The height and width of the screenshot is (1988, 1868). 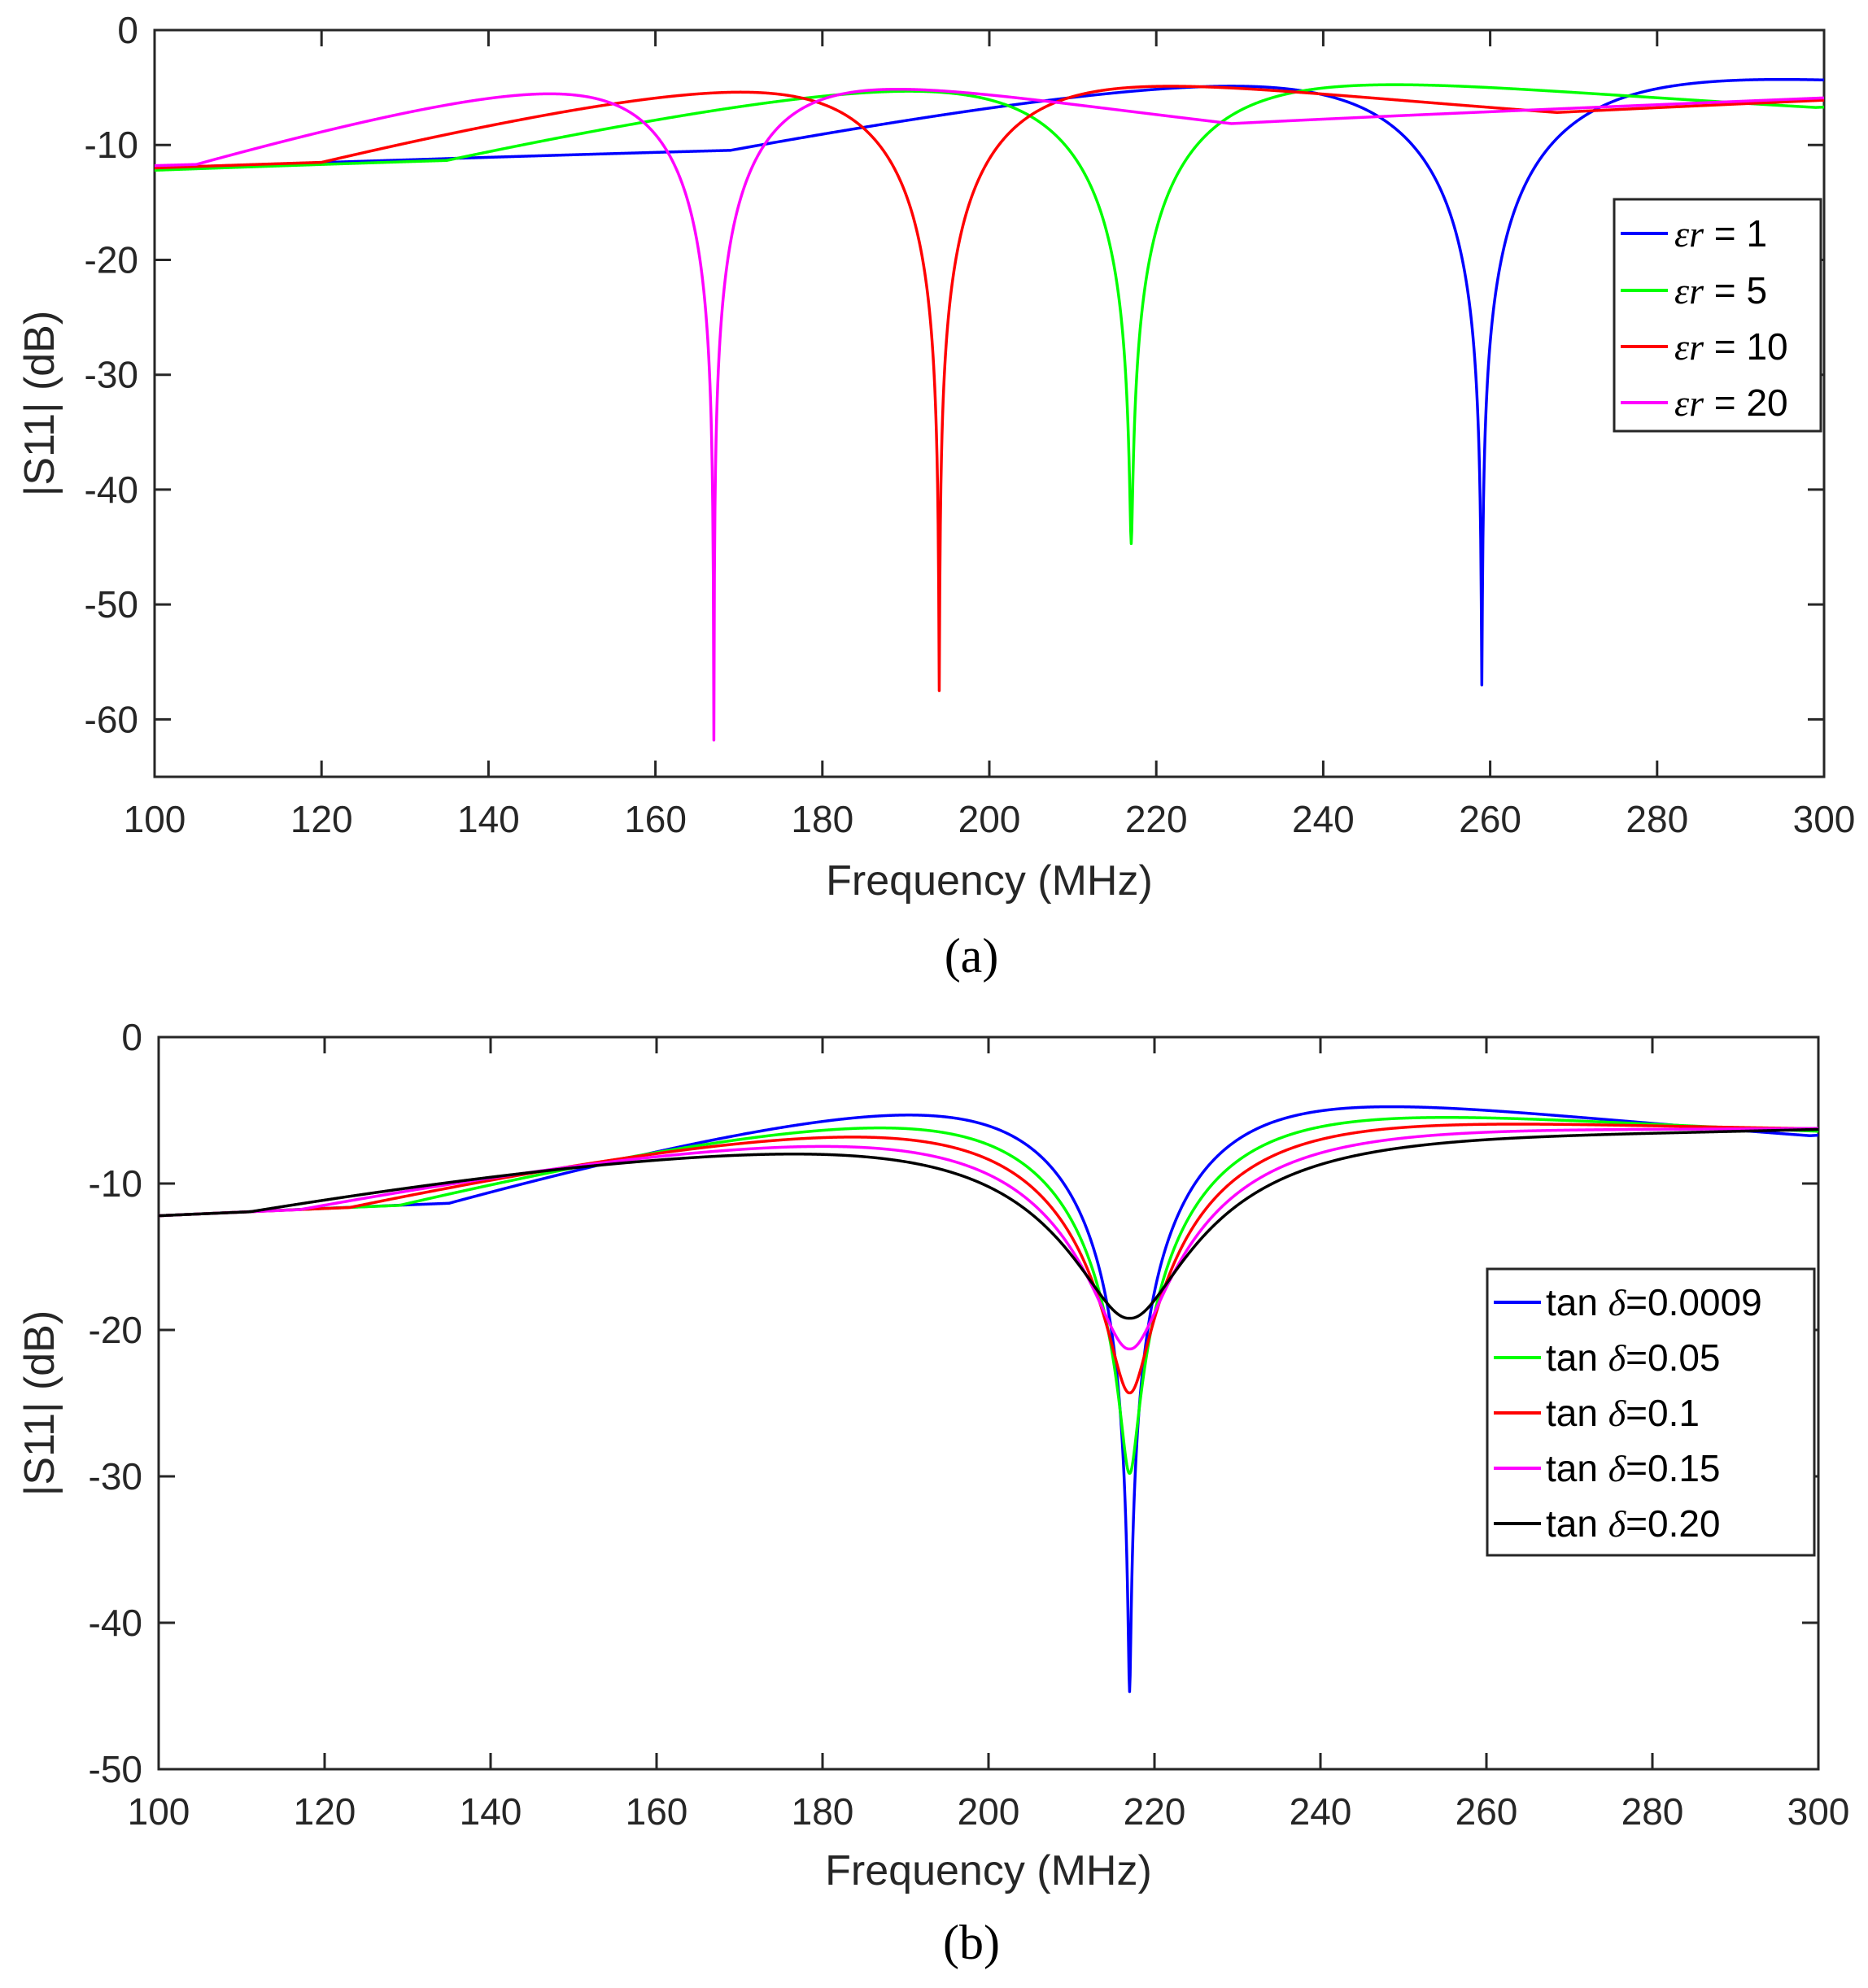 I want to click on panel-a-xtick-label-300: 300, so click(x=1824, y=819).